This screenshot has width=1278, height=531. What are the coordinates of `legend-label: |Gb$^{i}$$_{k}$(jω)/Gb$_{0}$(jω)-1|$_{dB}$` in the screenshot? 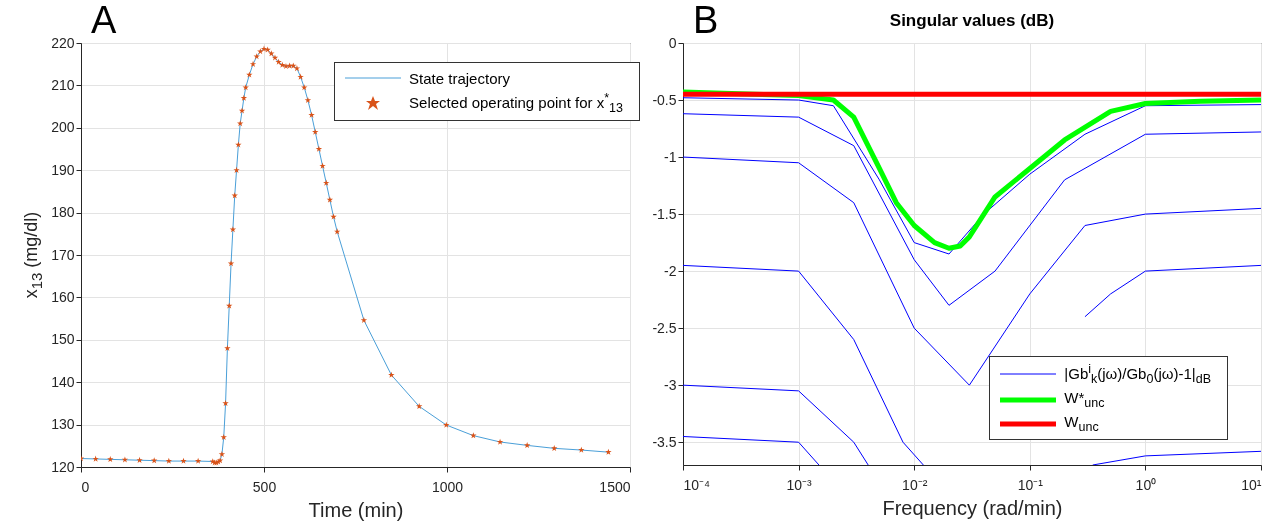 It's located at (1137, 374).